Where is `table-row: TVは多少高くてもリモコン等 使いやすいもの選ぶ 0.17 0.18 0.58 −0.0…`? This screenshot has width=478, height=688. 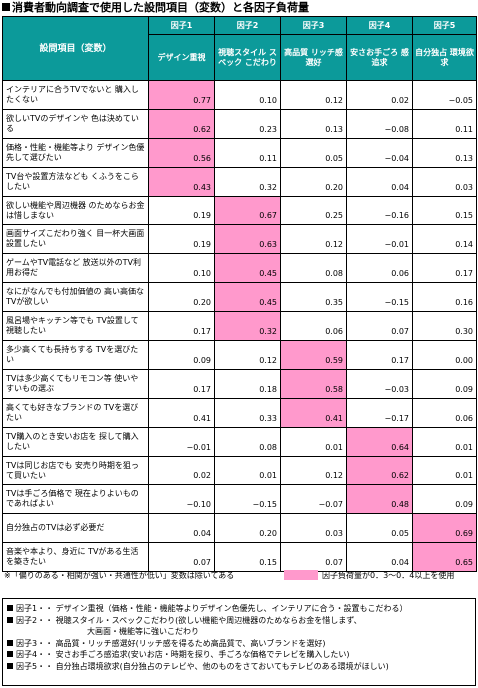
table-row: TVは多少高くてもリモコン等 使いやすいもの選ぶ 0.17 0.18 0.58 −0.0… is located at coordinates (239, 383).